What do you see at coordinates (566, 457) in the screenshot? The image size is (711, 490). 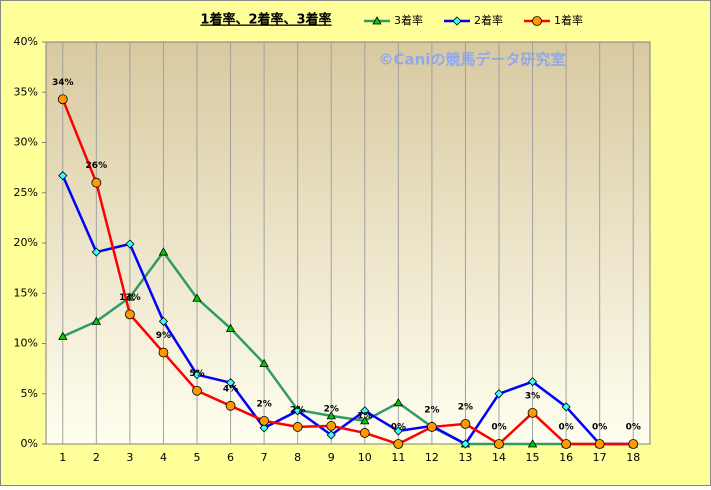 I see `x-tick-label: 16` at bounding box center [566, 457].